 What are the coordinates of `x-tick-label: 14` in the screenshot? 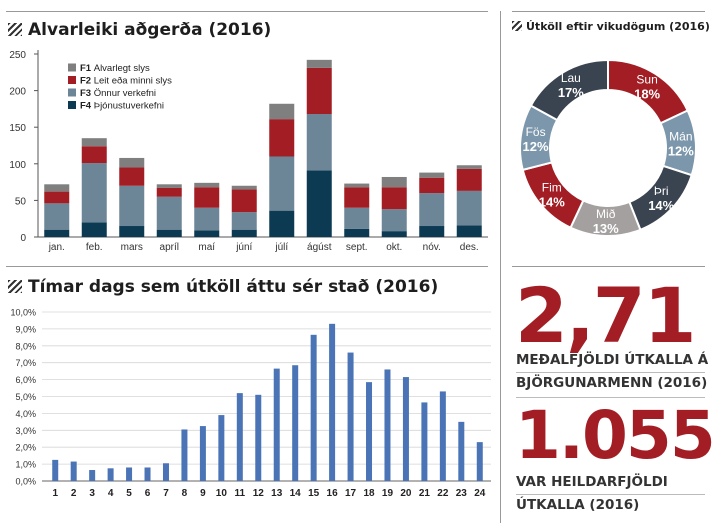 It's located at (296, 493).